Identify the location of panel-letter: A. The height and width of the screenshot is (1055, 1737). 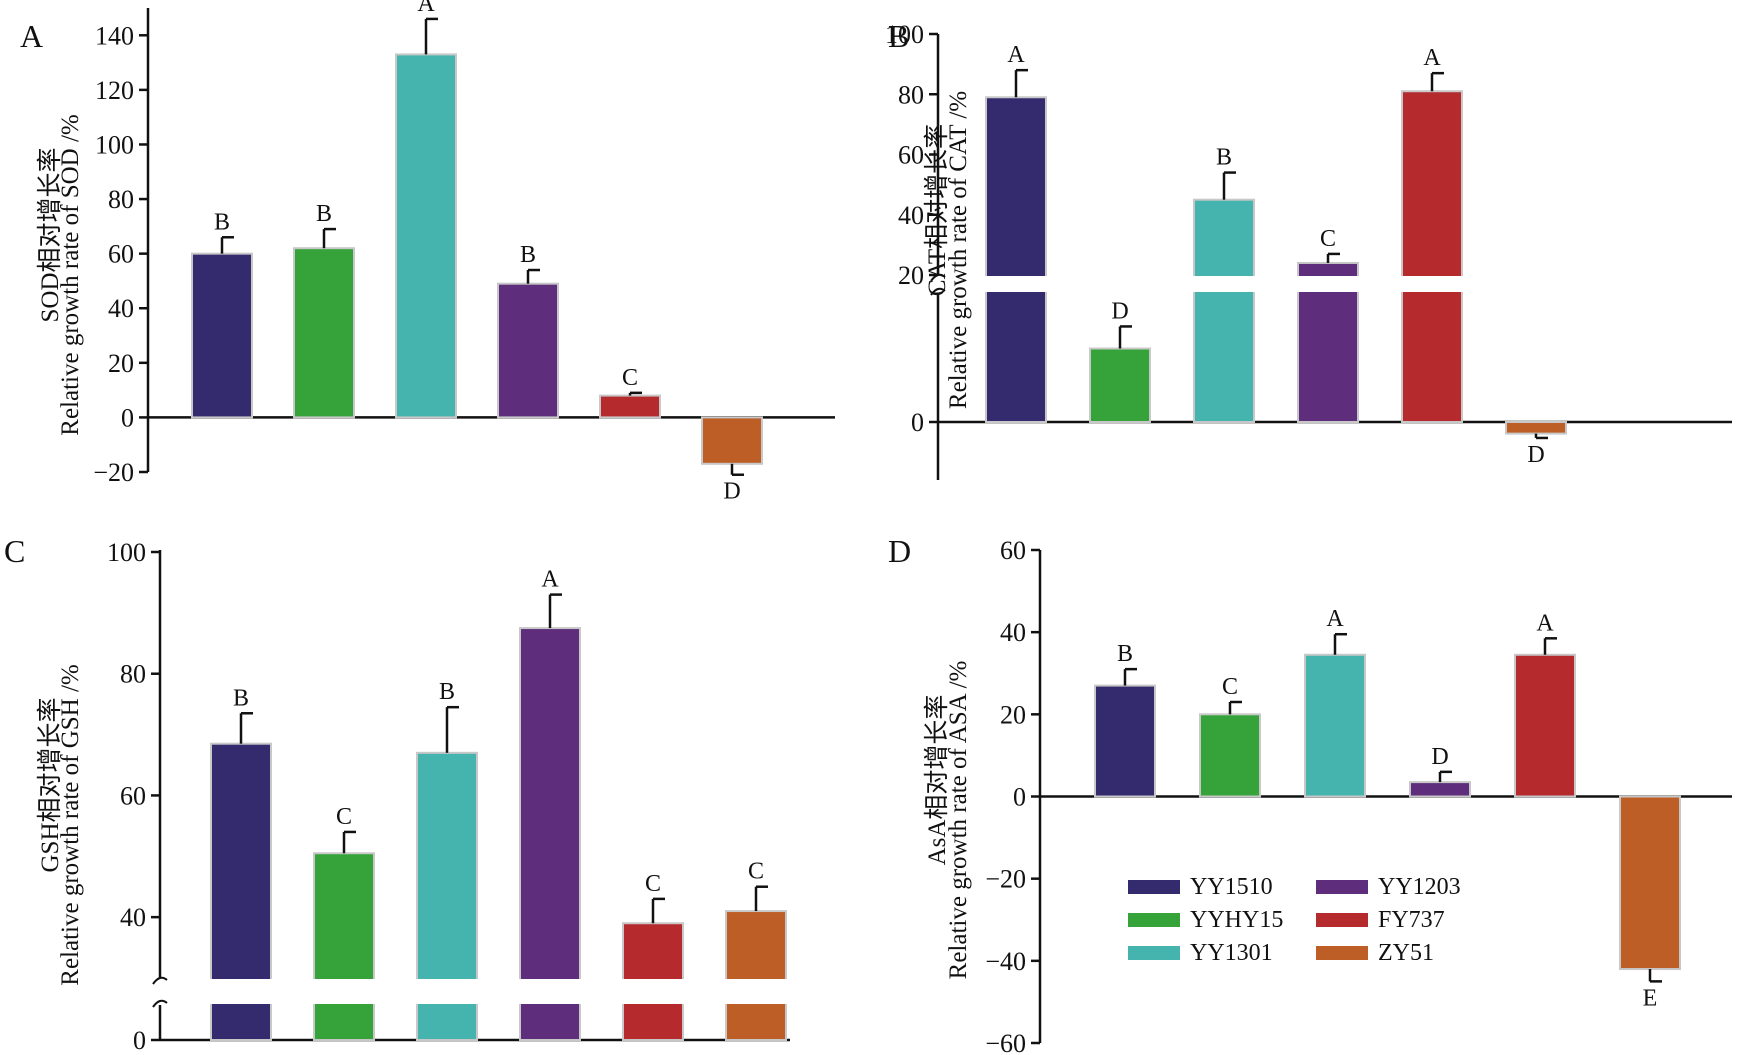
(31, 36).